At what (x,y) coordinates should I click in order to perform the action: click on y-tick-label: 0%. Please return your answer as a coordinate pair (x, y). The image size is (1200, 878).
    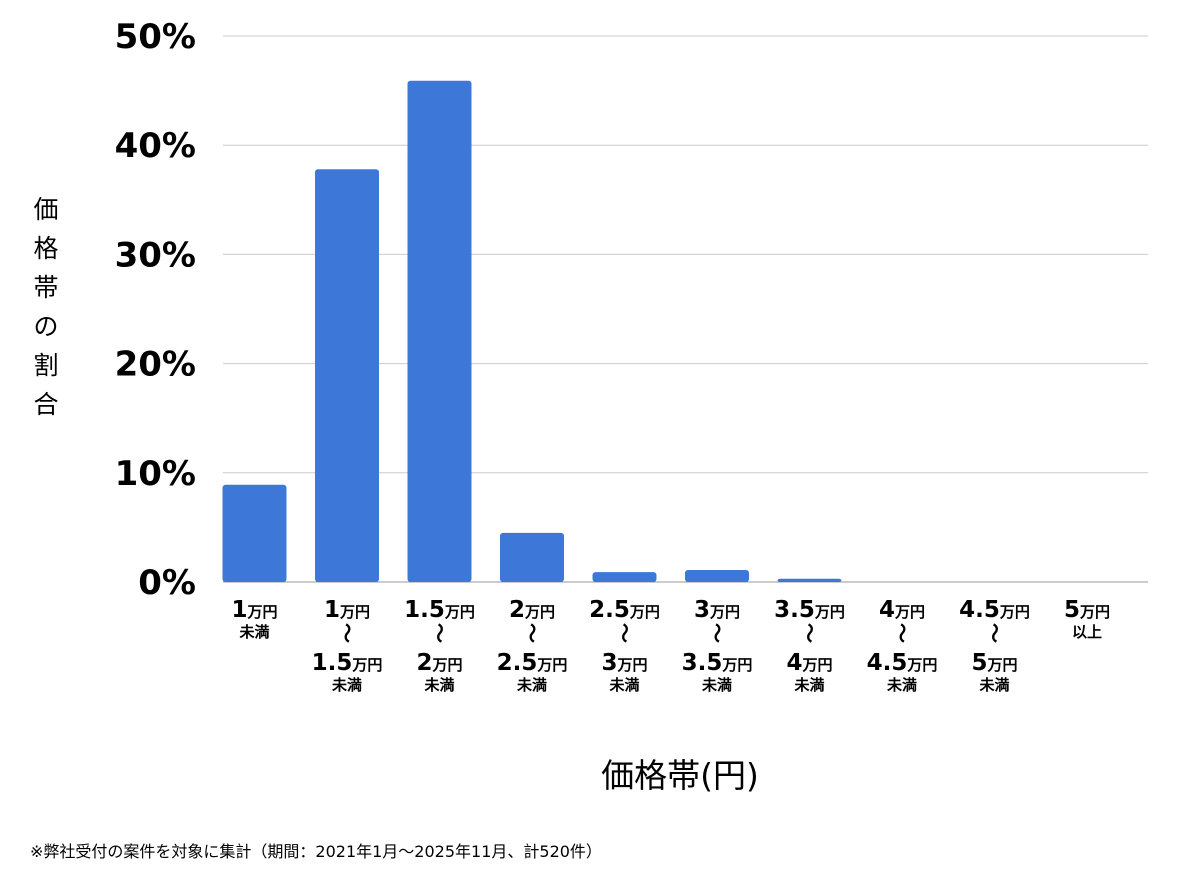
    Looking at the image, I should click on (167, 583).